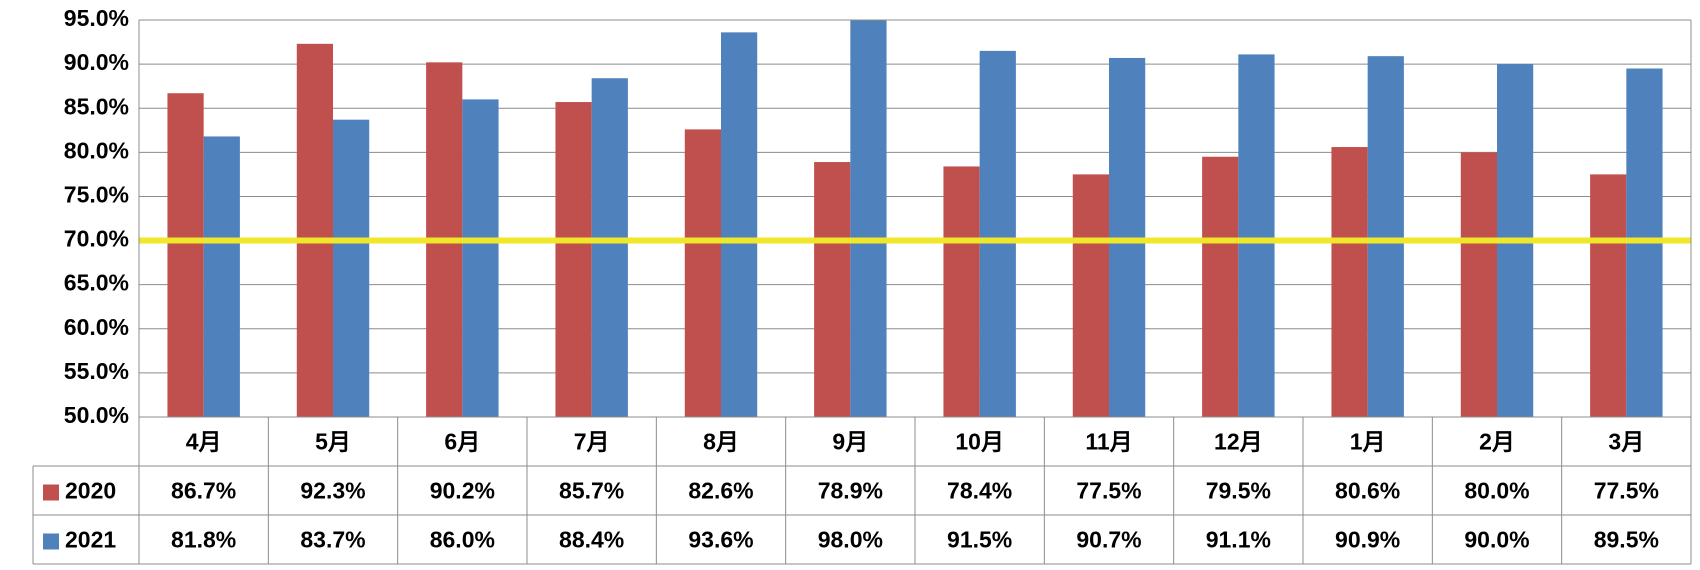 This screenshot has width=1700, height=570. Describe the element at coordinates (90, 491) in the screenshot. I see `legend-label: 2020` at that location.